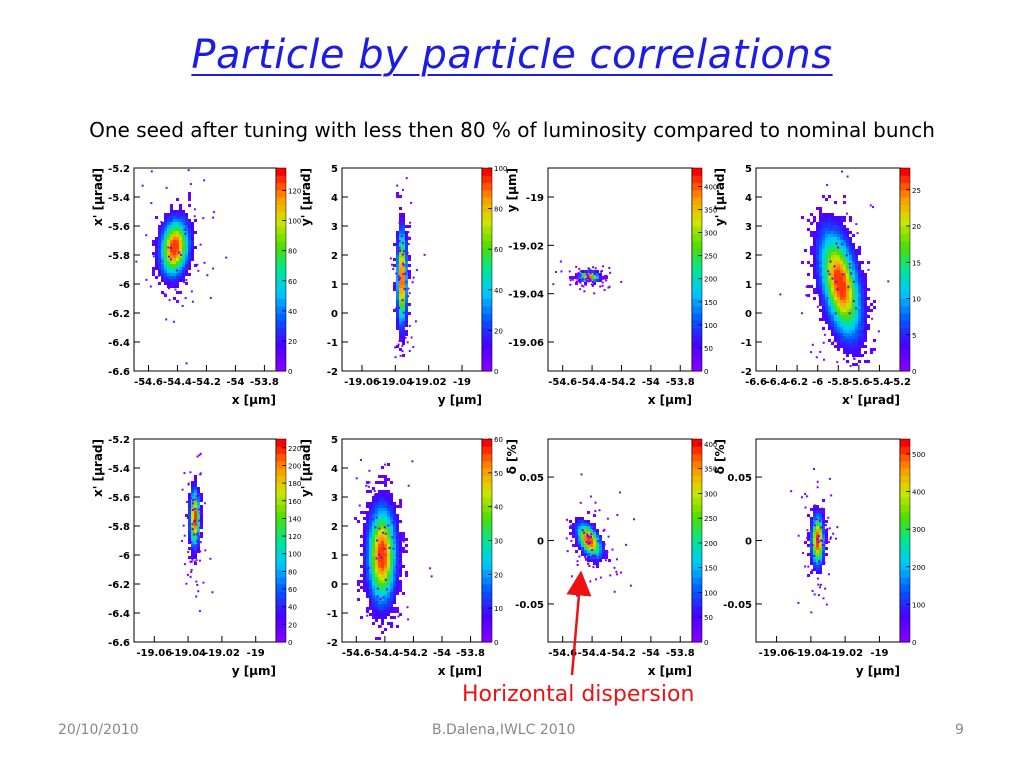 The image size is (1024, 768). I want to click on x-tick-label: -19, so click(462, 382).